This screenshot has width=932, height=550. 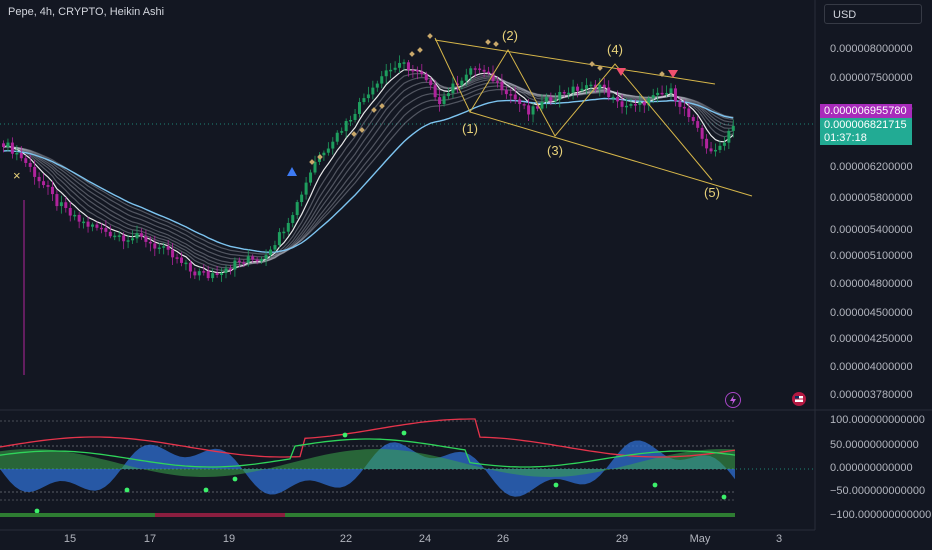 I want to click on date-tick-label: 22, so click(x=346, y=539).